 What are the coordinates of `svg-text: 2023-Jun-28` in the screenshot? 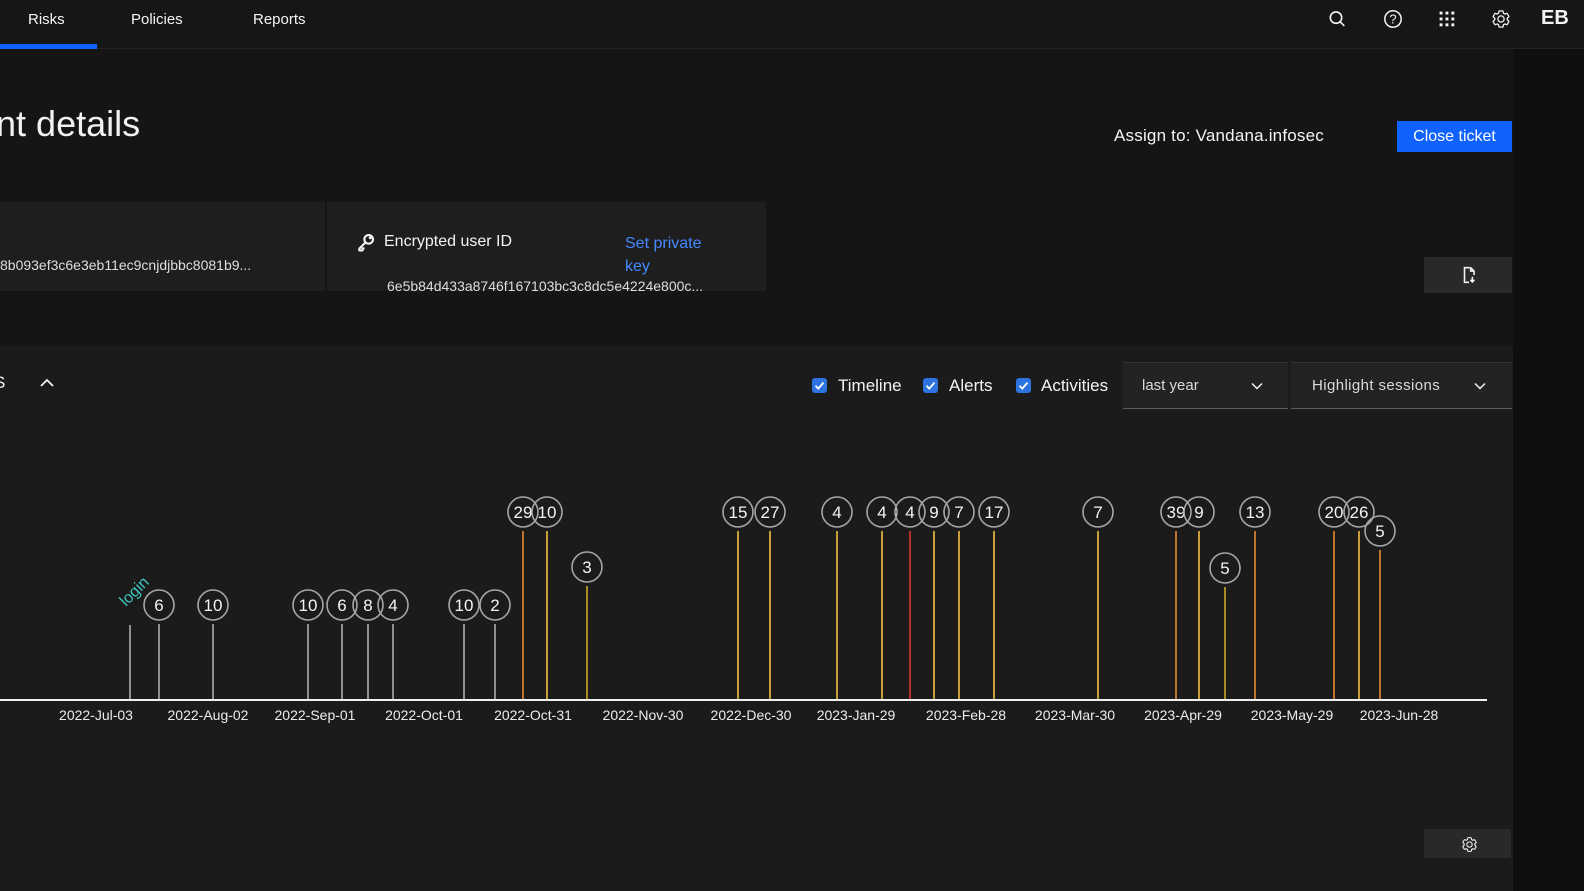 It's located at (1399, 715).